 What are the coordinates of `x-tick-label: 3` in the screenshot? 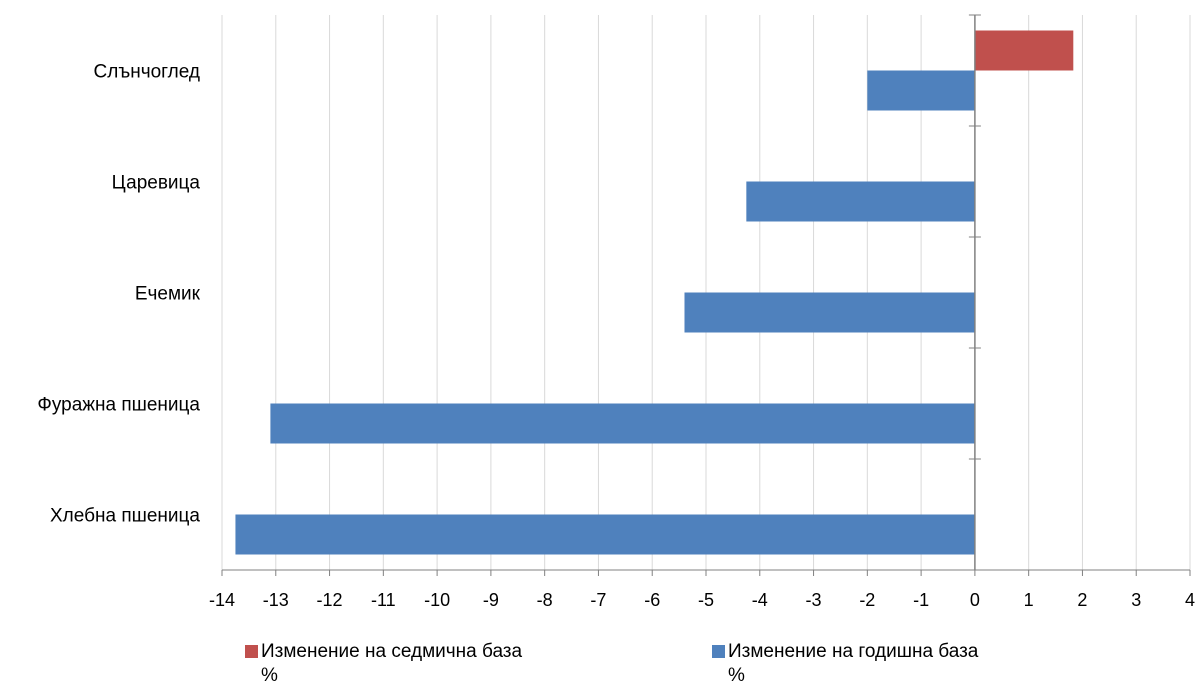 It's located at (1136, 600).